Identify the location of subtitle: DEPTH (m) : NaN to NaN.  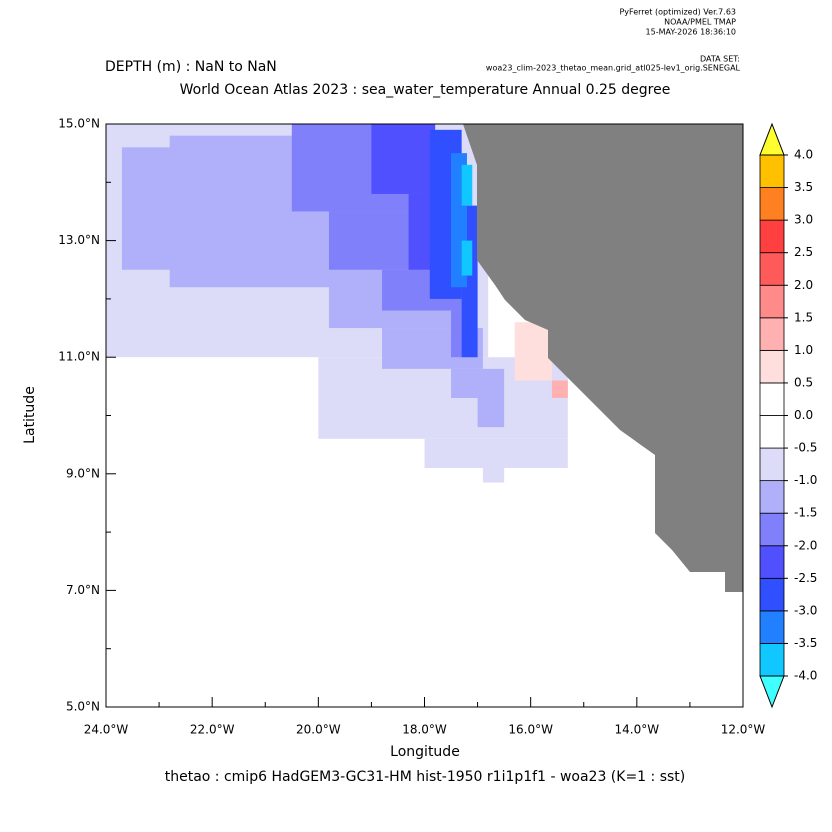
(191, 67).